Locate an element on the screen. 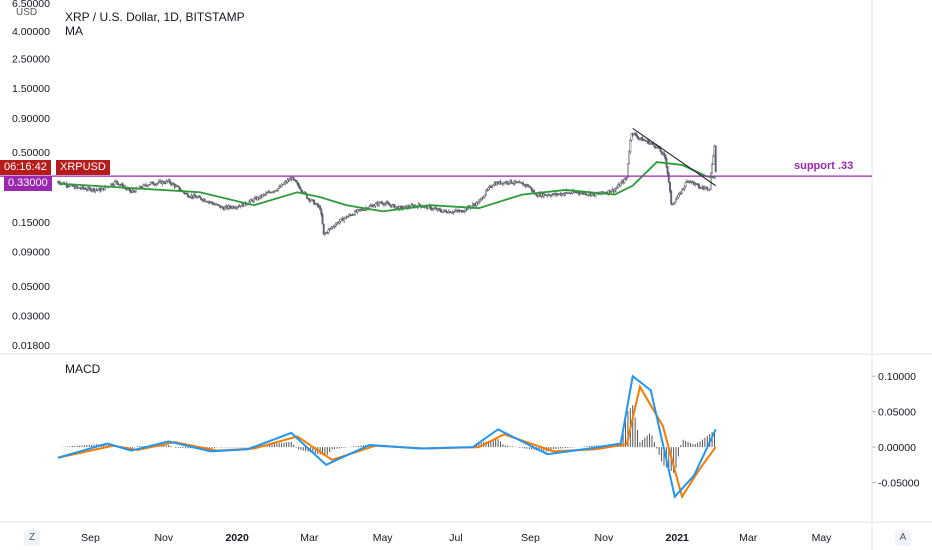  symbol-title: XRP / U.S. Dollar, 1D, BITSTAMP is located at coordinates (155, 17).